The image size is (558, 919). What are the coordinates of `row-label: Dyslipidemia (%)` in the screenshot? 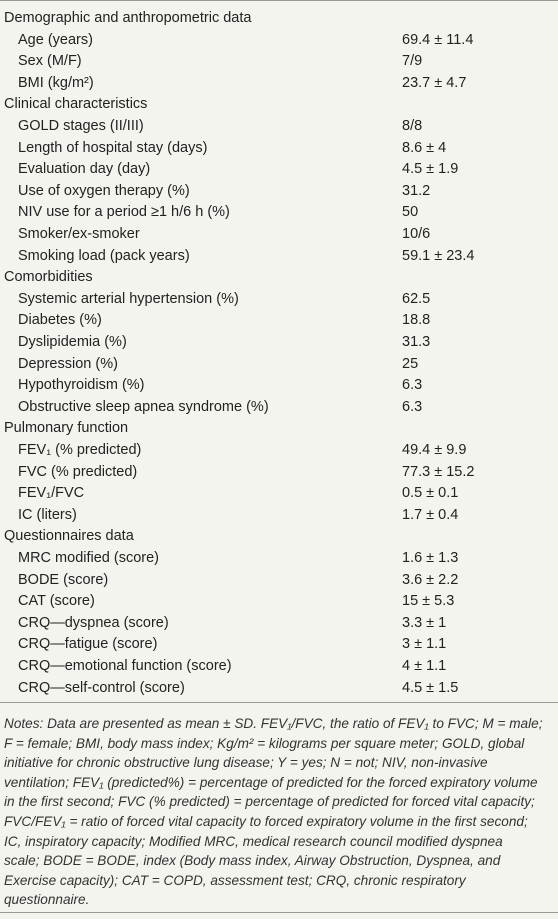 It's located at (72, 342).